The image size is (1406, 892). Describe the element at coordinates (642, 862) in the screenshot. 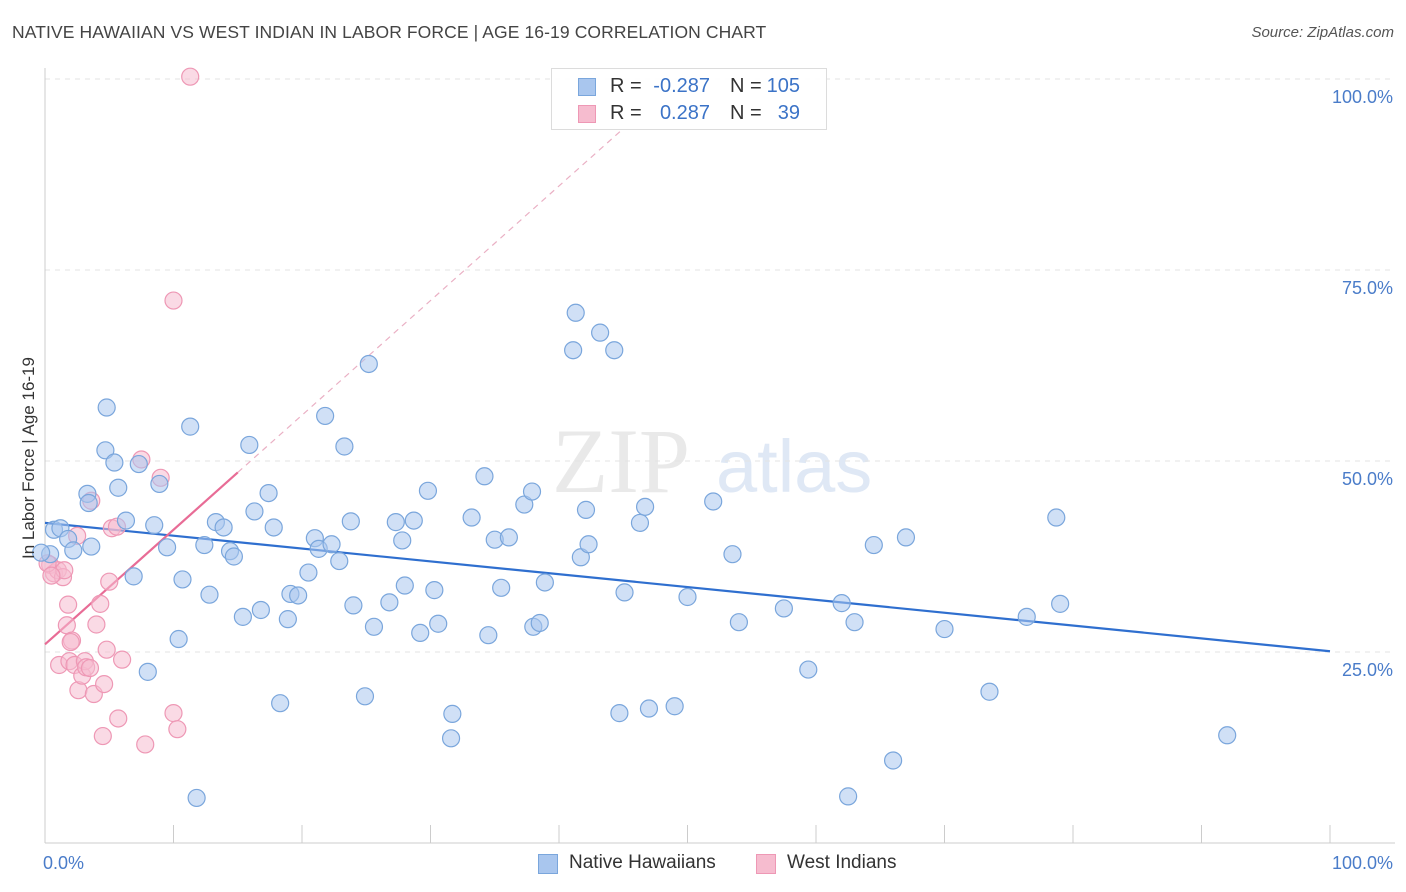

I see `legend-label: Native Hawaiians` at that location.